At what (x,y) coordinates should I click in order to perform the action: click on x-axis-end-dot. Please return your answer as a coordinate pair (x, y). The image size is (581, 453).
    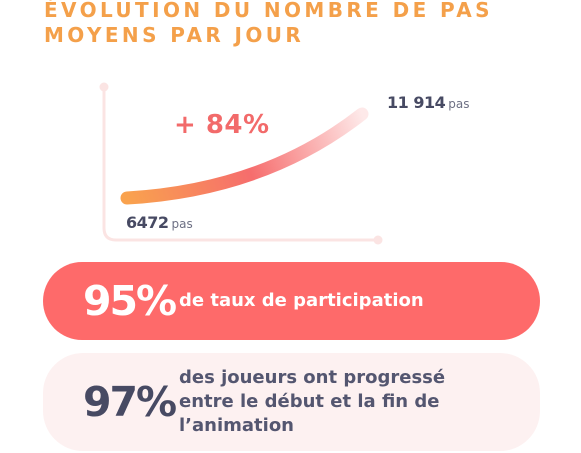
    Looking at the image, I should click on (378, 240).